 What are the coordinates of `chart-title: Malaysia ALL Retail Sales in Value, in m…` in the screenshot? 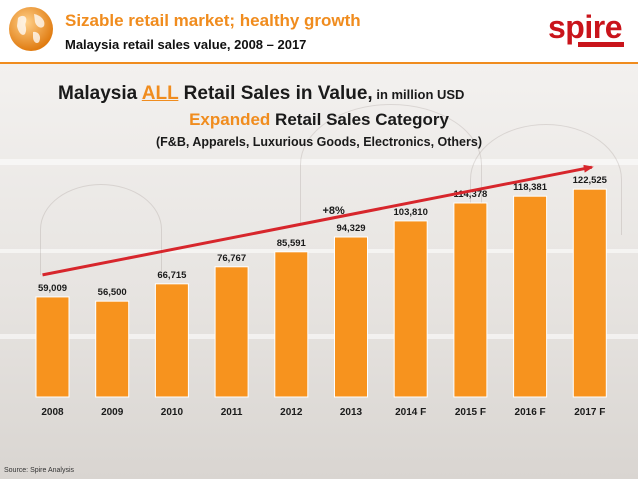 It's located at (261, 94).